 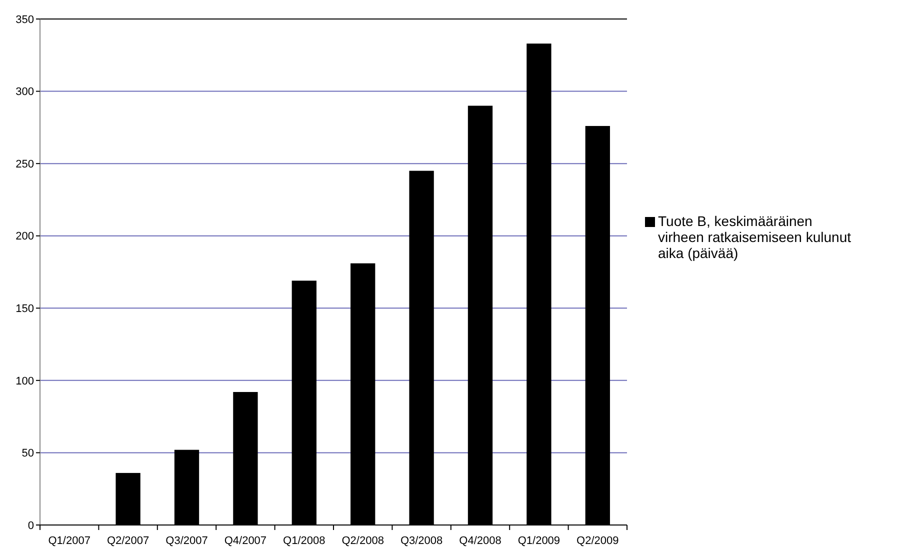 I want to click on x-tick-label: Q2/2007, so click(x=128, y=541).